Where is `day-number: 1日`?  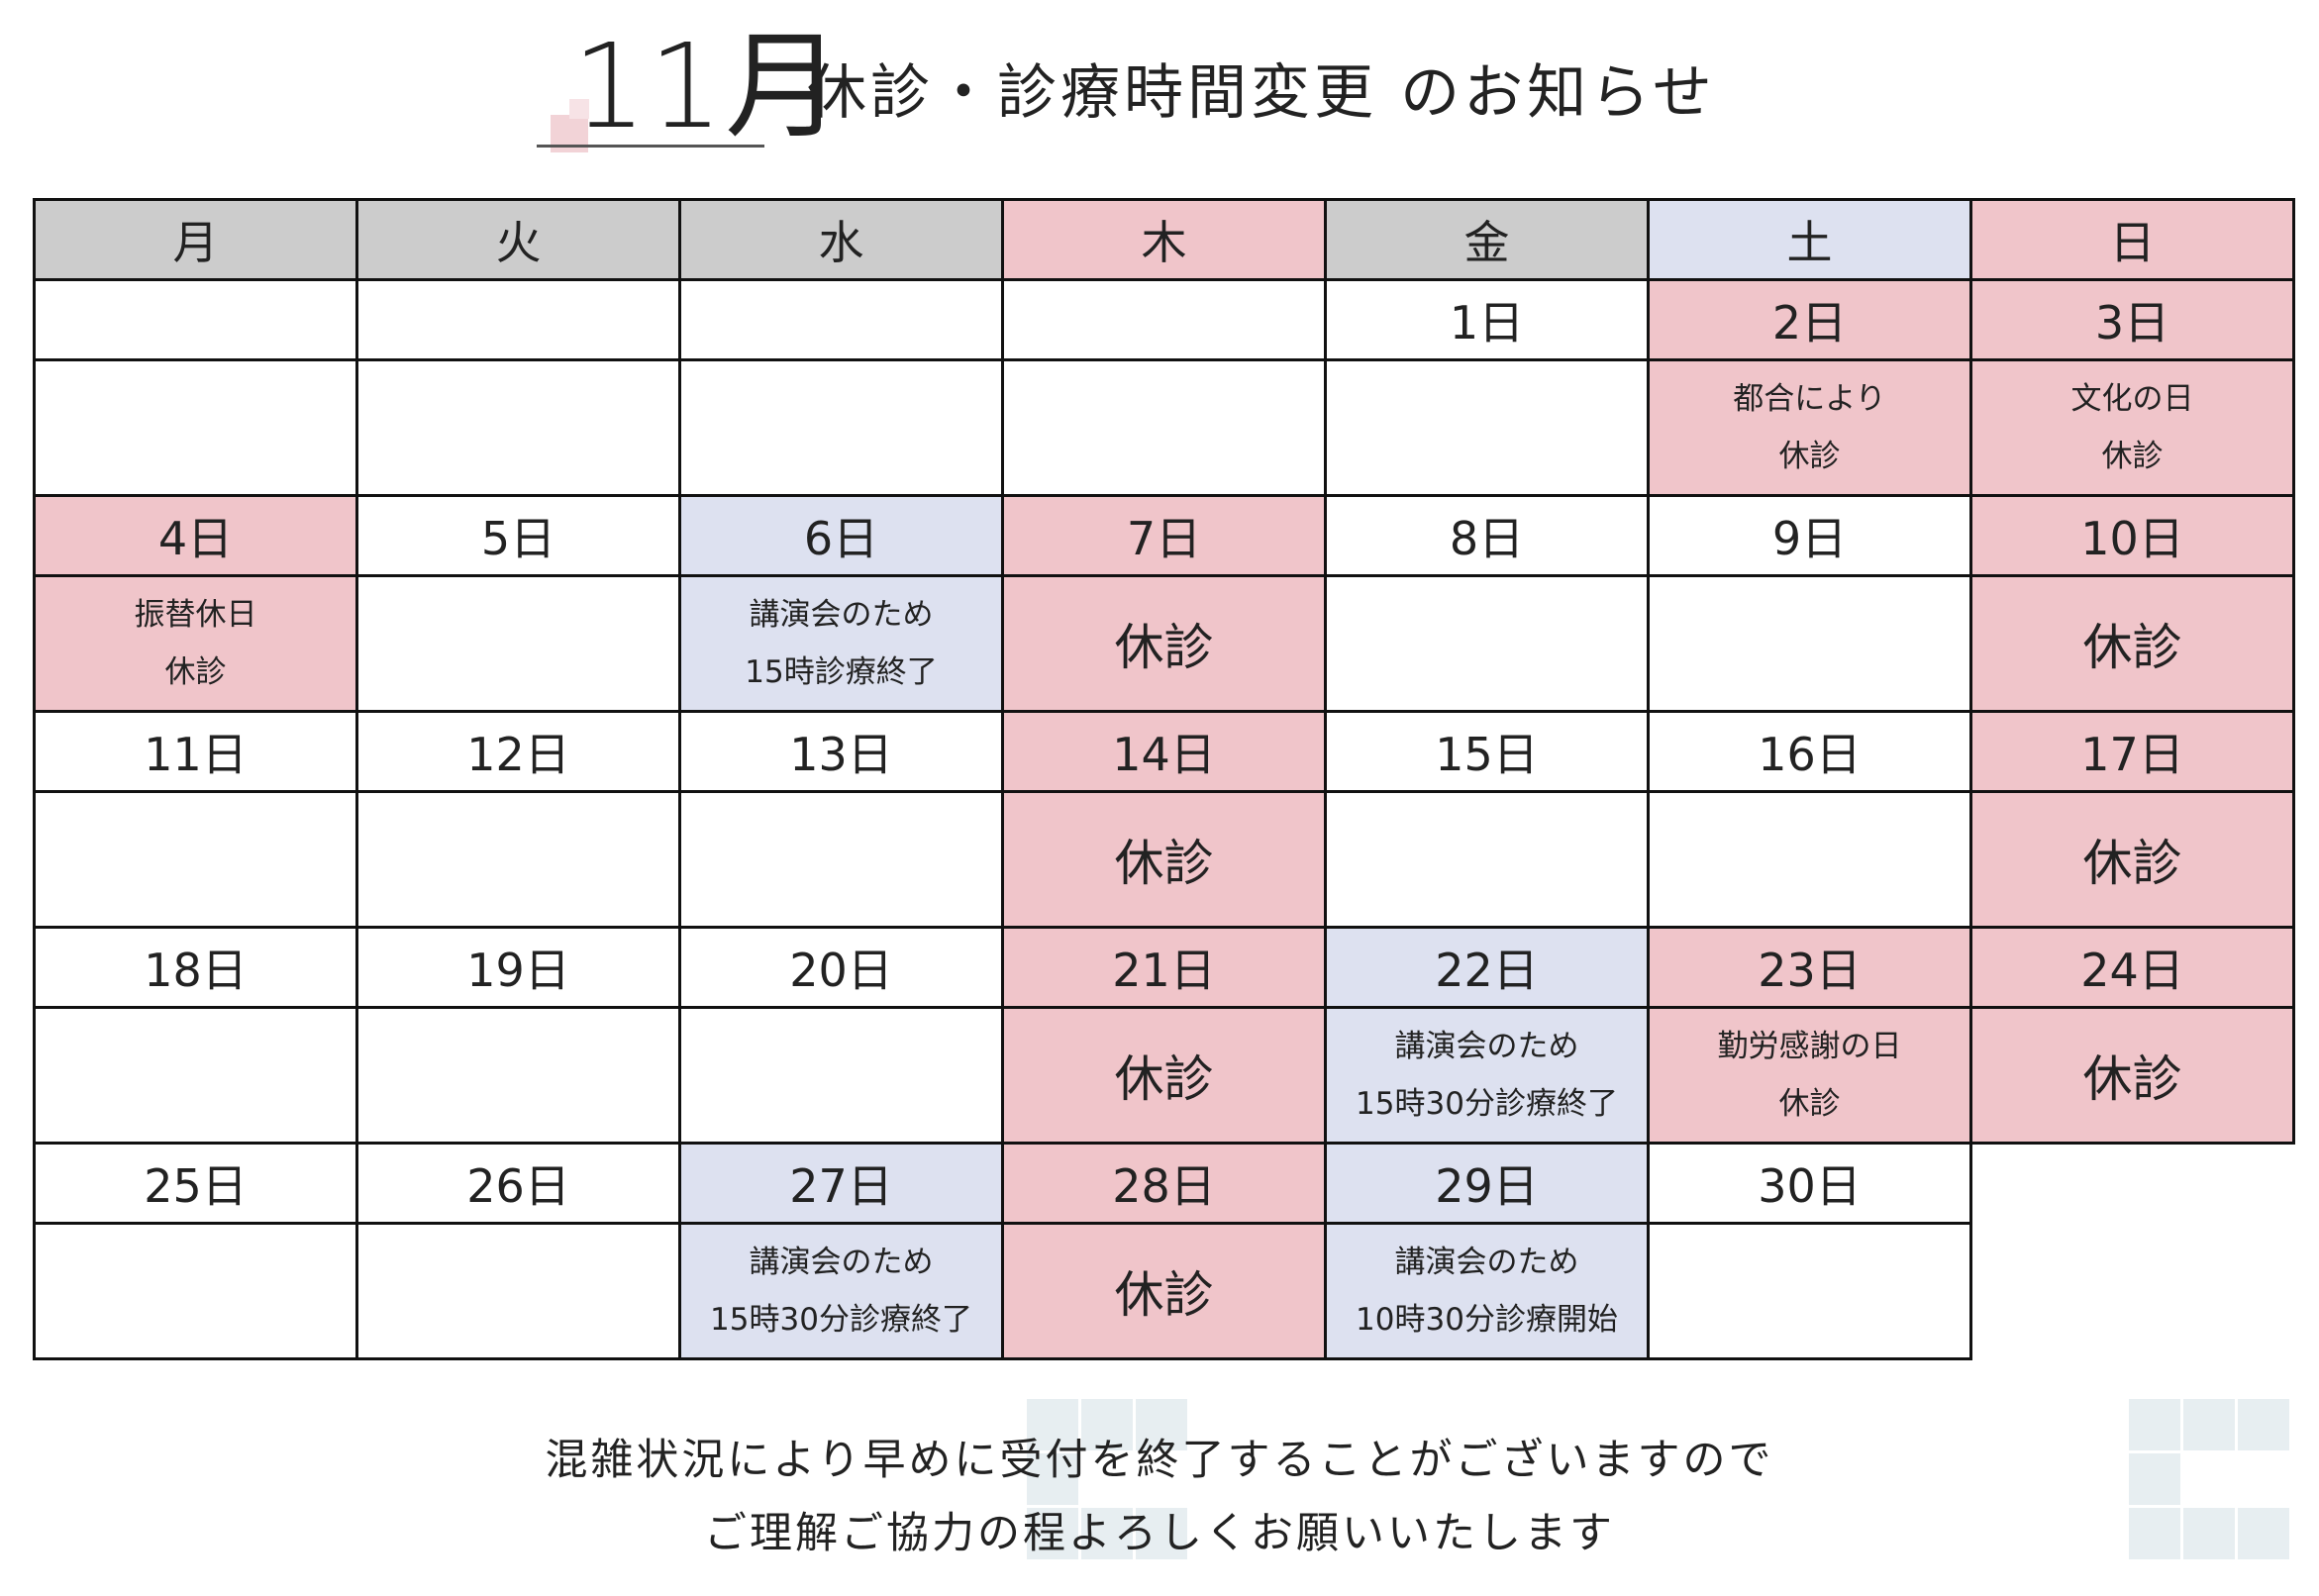
day-number: 1日 is located at coordinates (1487, 319).